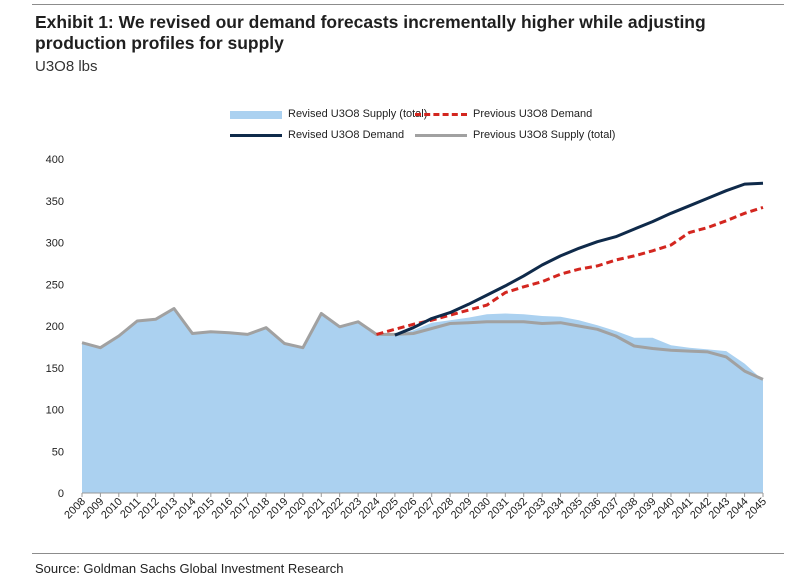 This screenshot has width=811, height=583. What do you see at coordinates (55, 411) in the screenshot?
I see `y-tick-label: 100` at bounding box center [55, 411].